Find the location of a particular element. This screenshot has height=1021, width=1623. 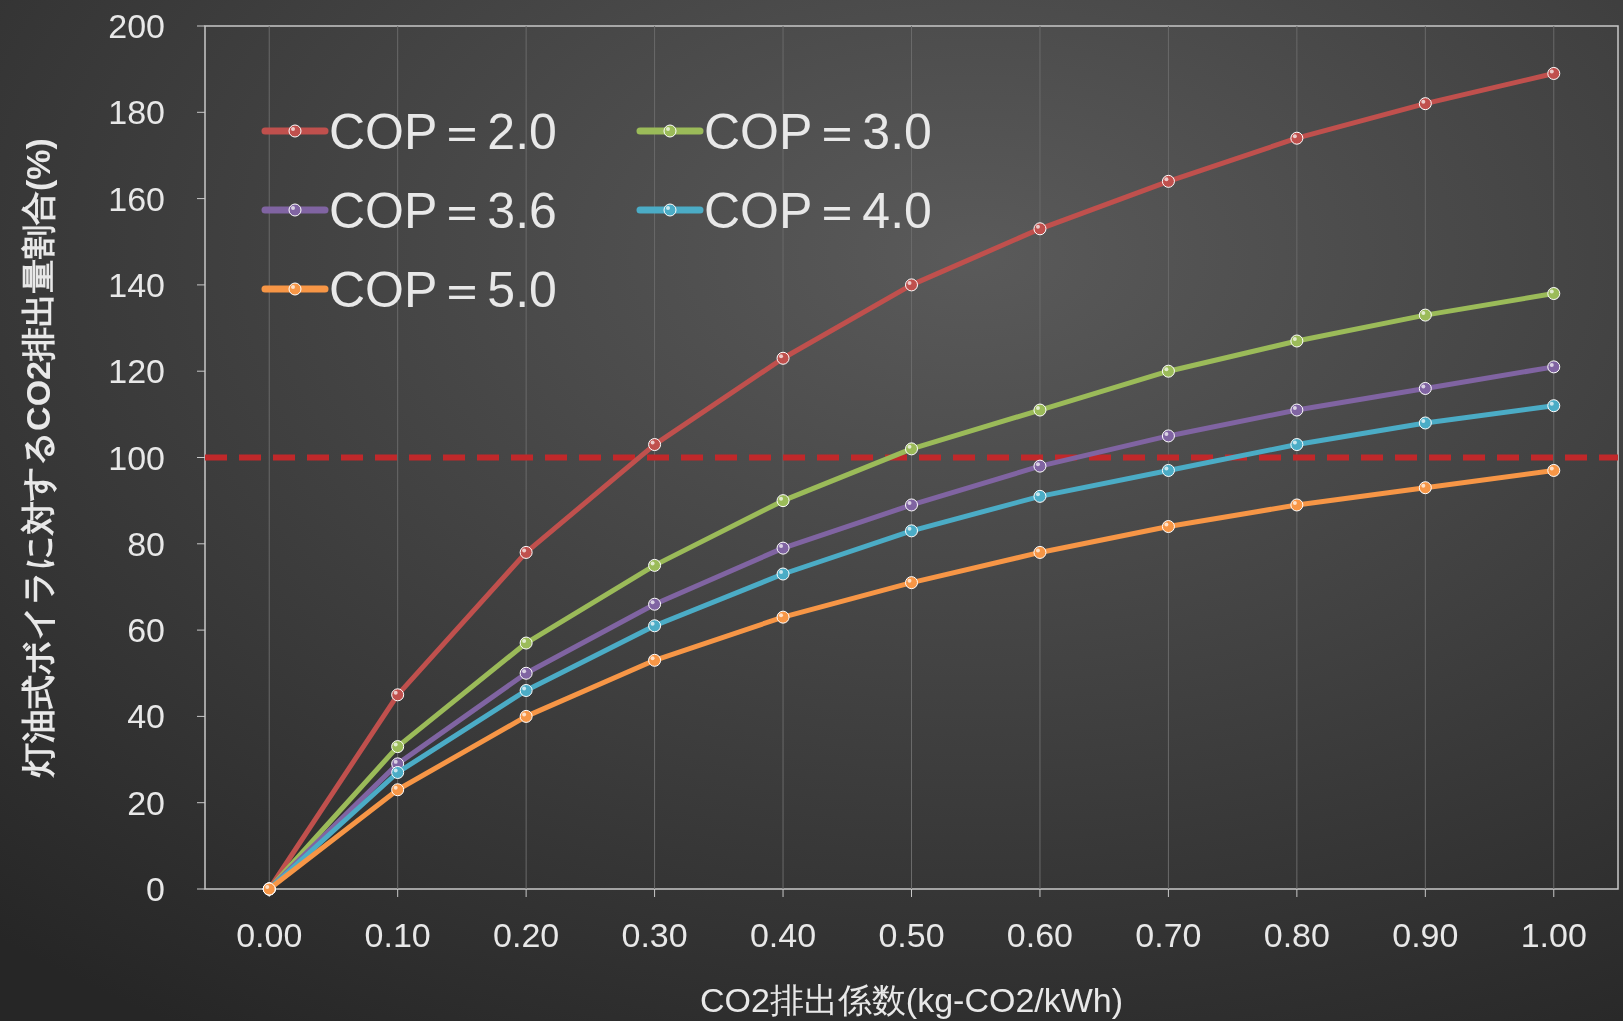

y-tick-label: 100 is located at coordinates (136, 457).